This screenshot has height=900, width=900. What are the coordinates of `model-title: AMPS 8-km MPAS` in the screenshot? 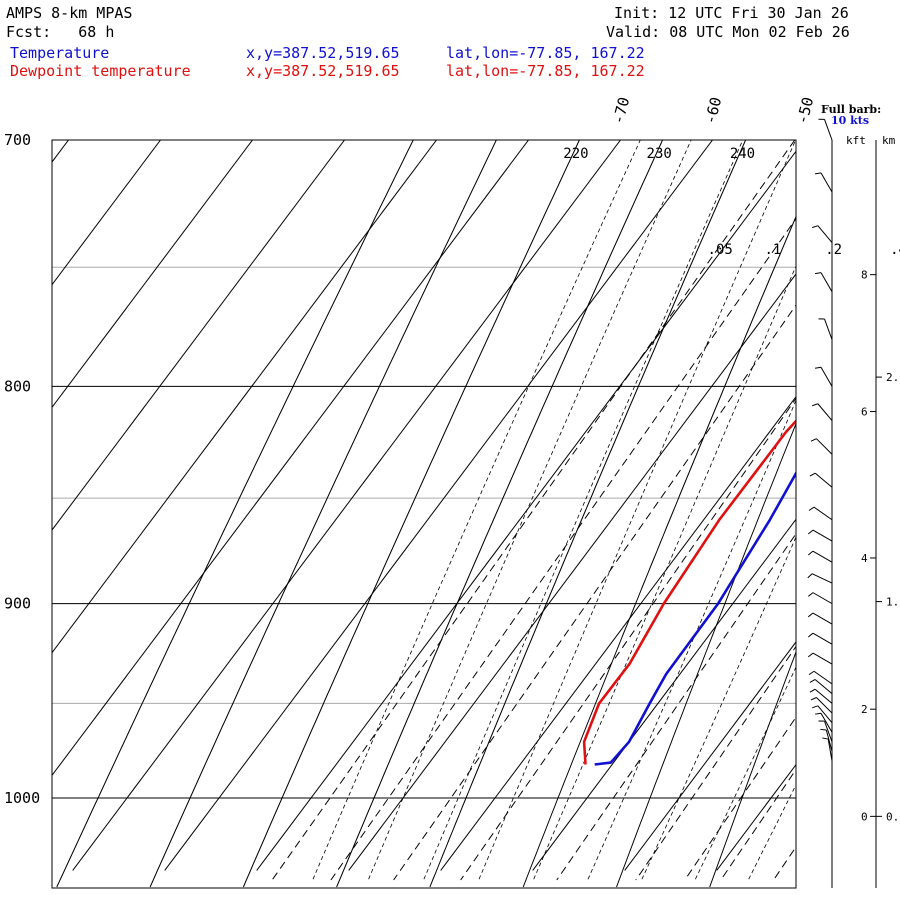 It's located at (69, 13).